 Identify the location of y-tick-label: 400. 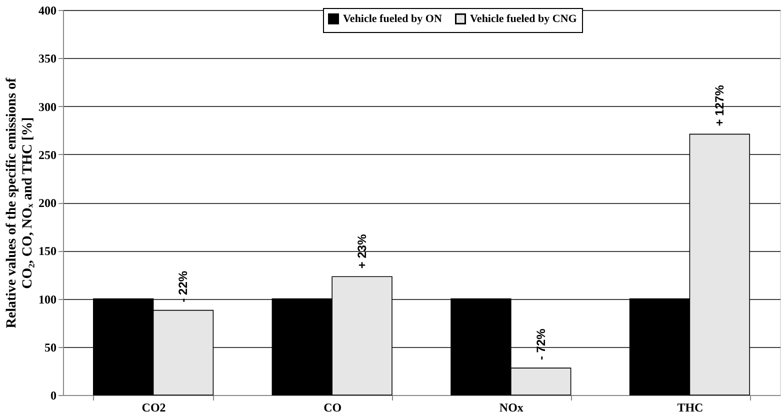
(47, 11).